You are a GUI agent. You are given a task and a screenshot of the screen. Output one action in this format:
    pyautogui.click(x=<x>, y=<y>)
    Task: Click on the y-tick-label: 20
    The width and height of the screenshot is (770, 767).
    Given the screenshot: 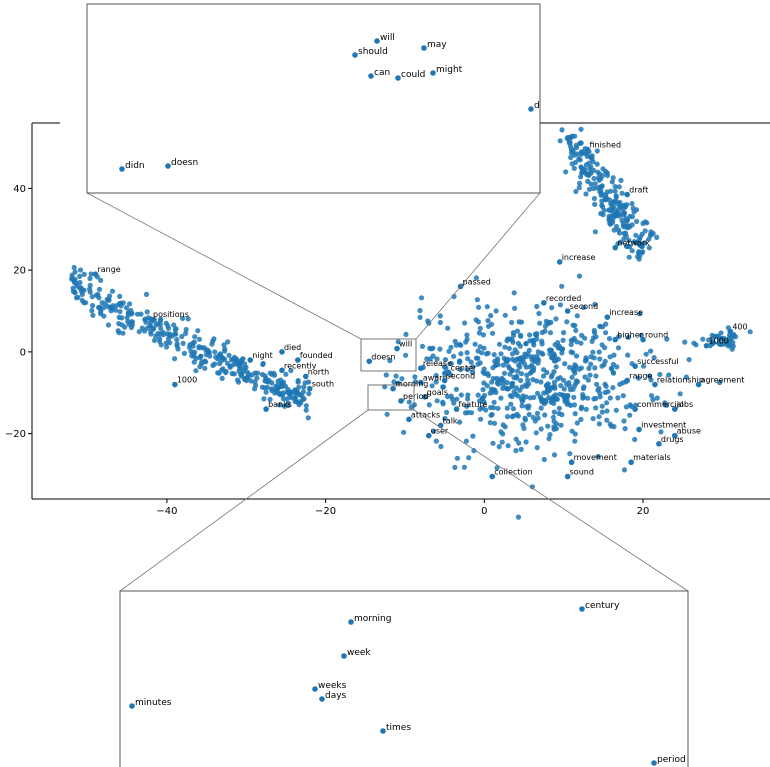 What is the action you would take?
    pyautogui.click(x=19, y=271)
    